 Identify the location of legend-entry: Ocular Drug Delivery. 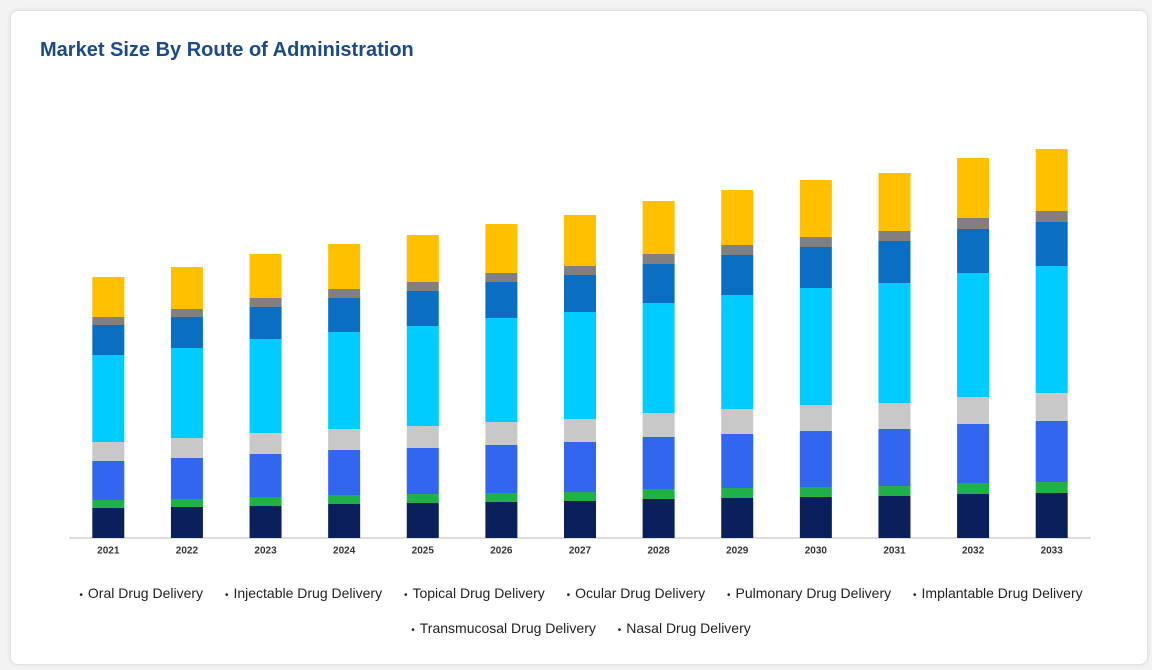
(636, 593).